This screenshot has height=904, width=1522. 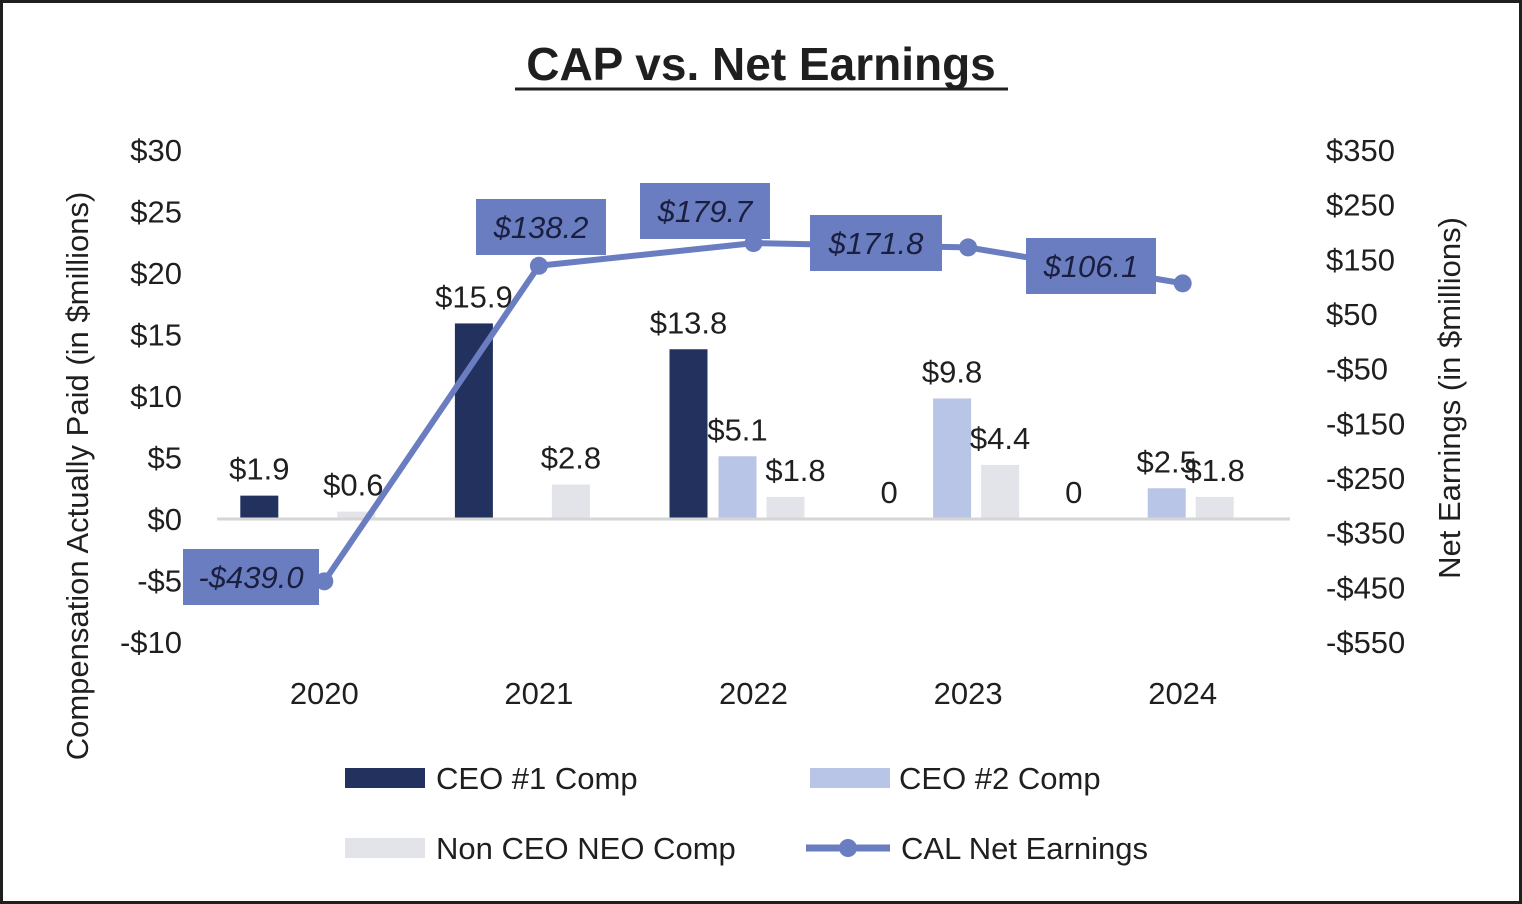 I want to click on legend-label-net-earnings: CAL Net Earnings, so click(x=1024, y=848).